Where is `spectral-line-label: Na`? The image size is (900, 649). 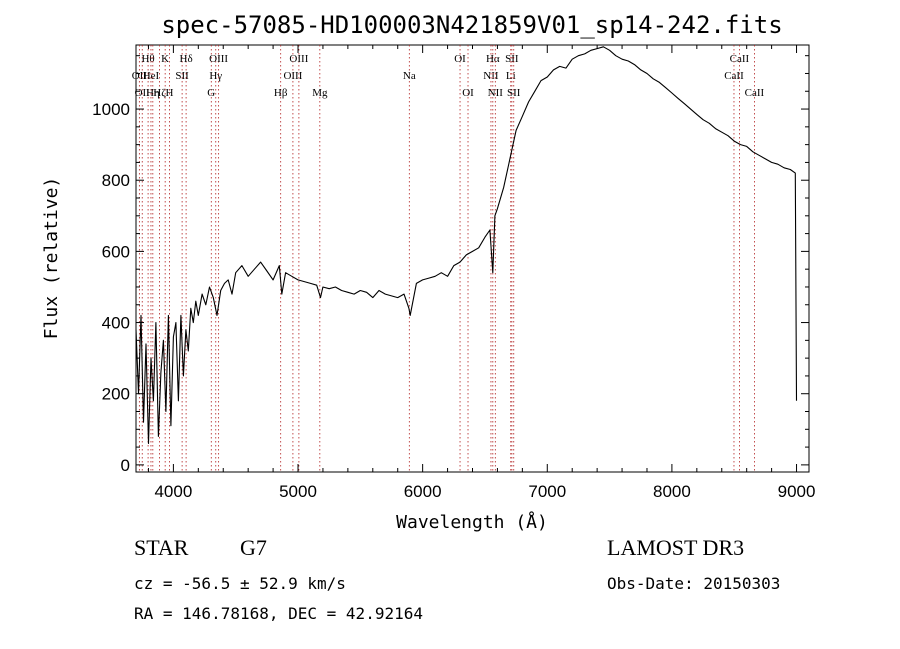 spectral-line-label: Na is located at coordinates (409, 76).